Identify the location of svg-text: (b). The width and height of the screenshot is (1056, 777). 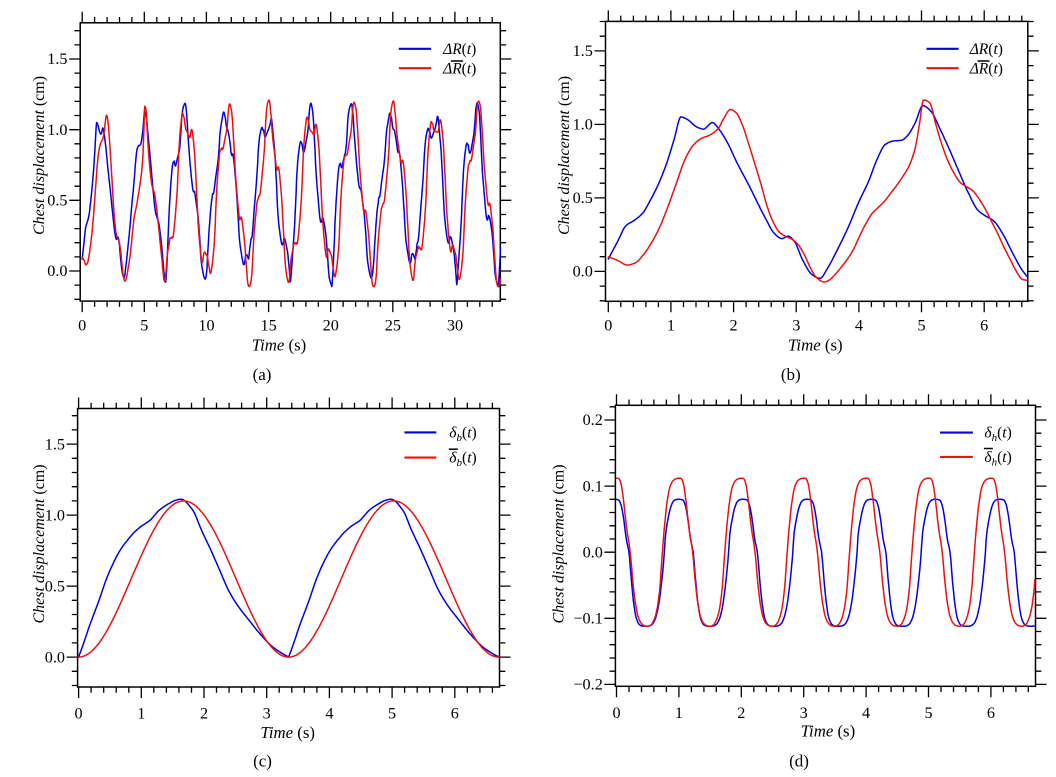
(791, 374).